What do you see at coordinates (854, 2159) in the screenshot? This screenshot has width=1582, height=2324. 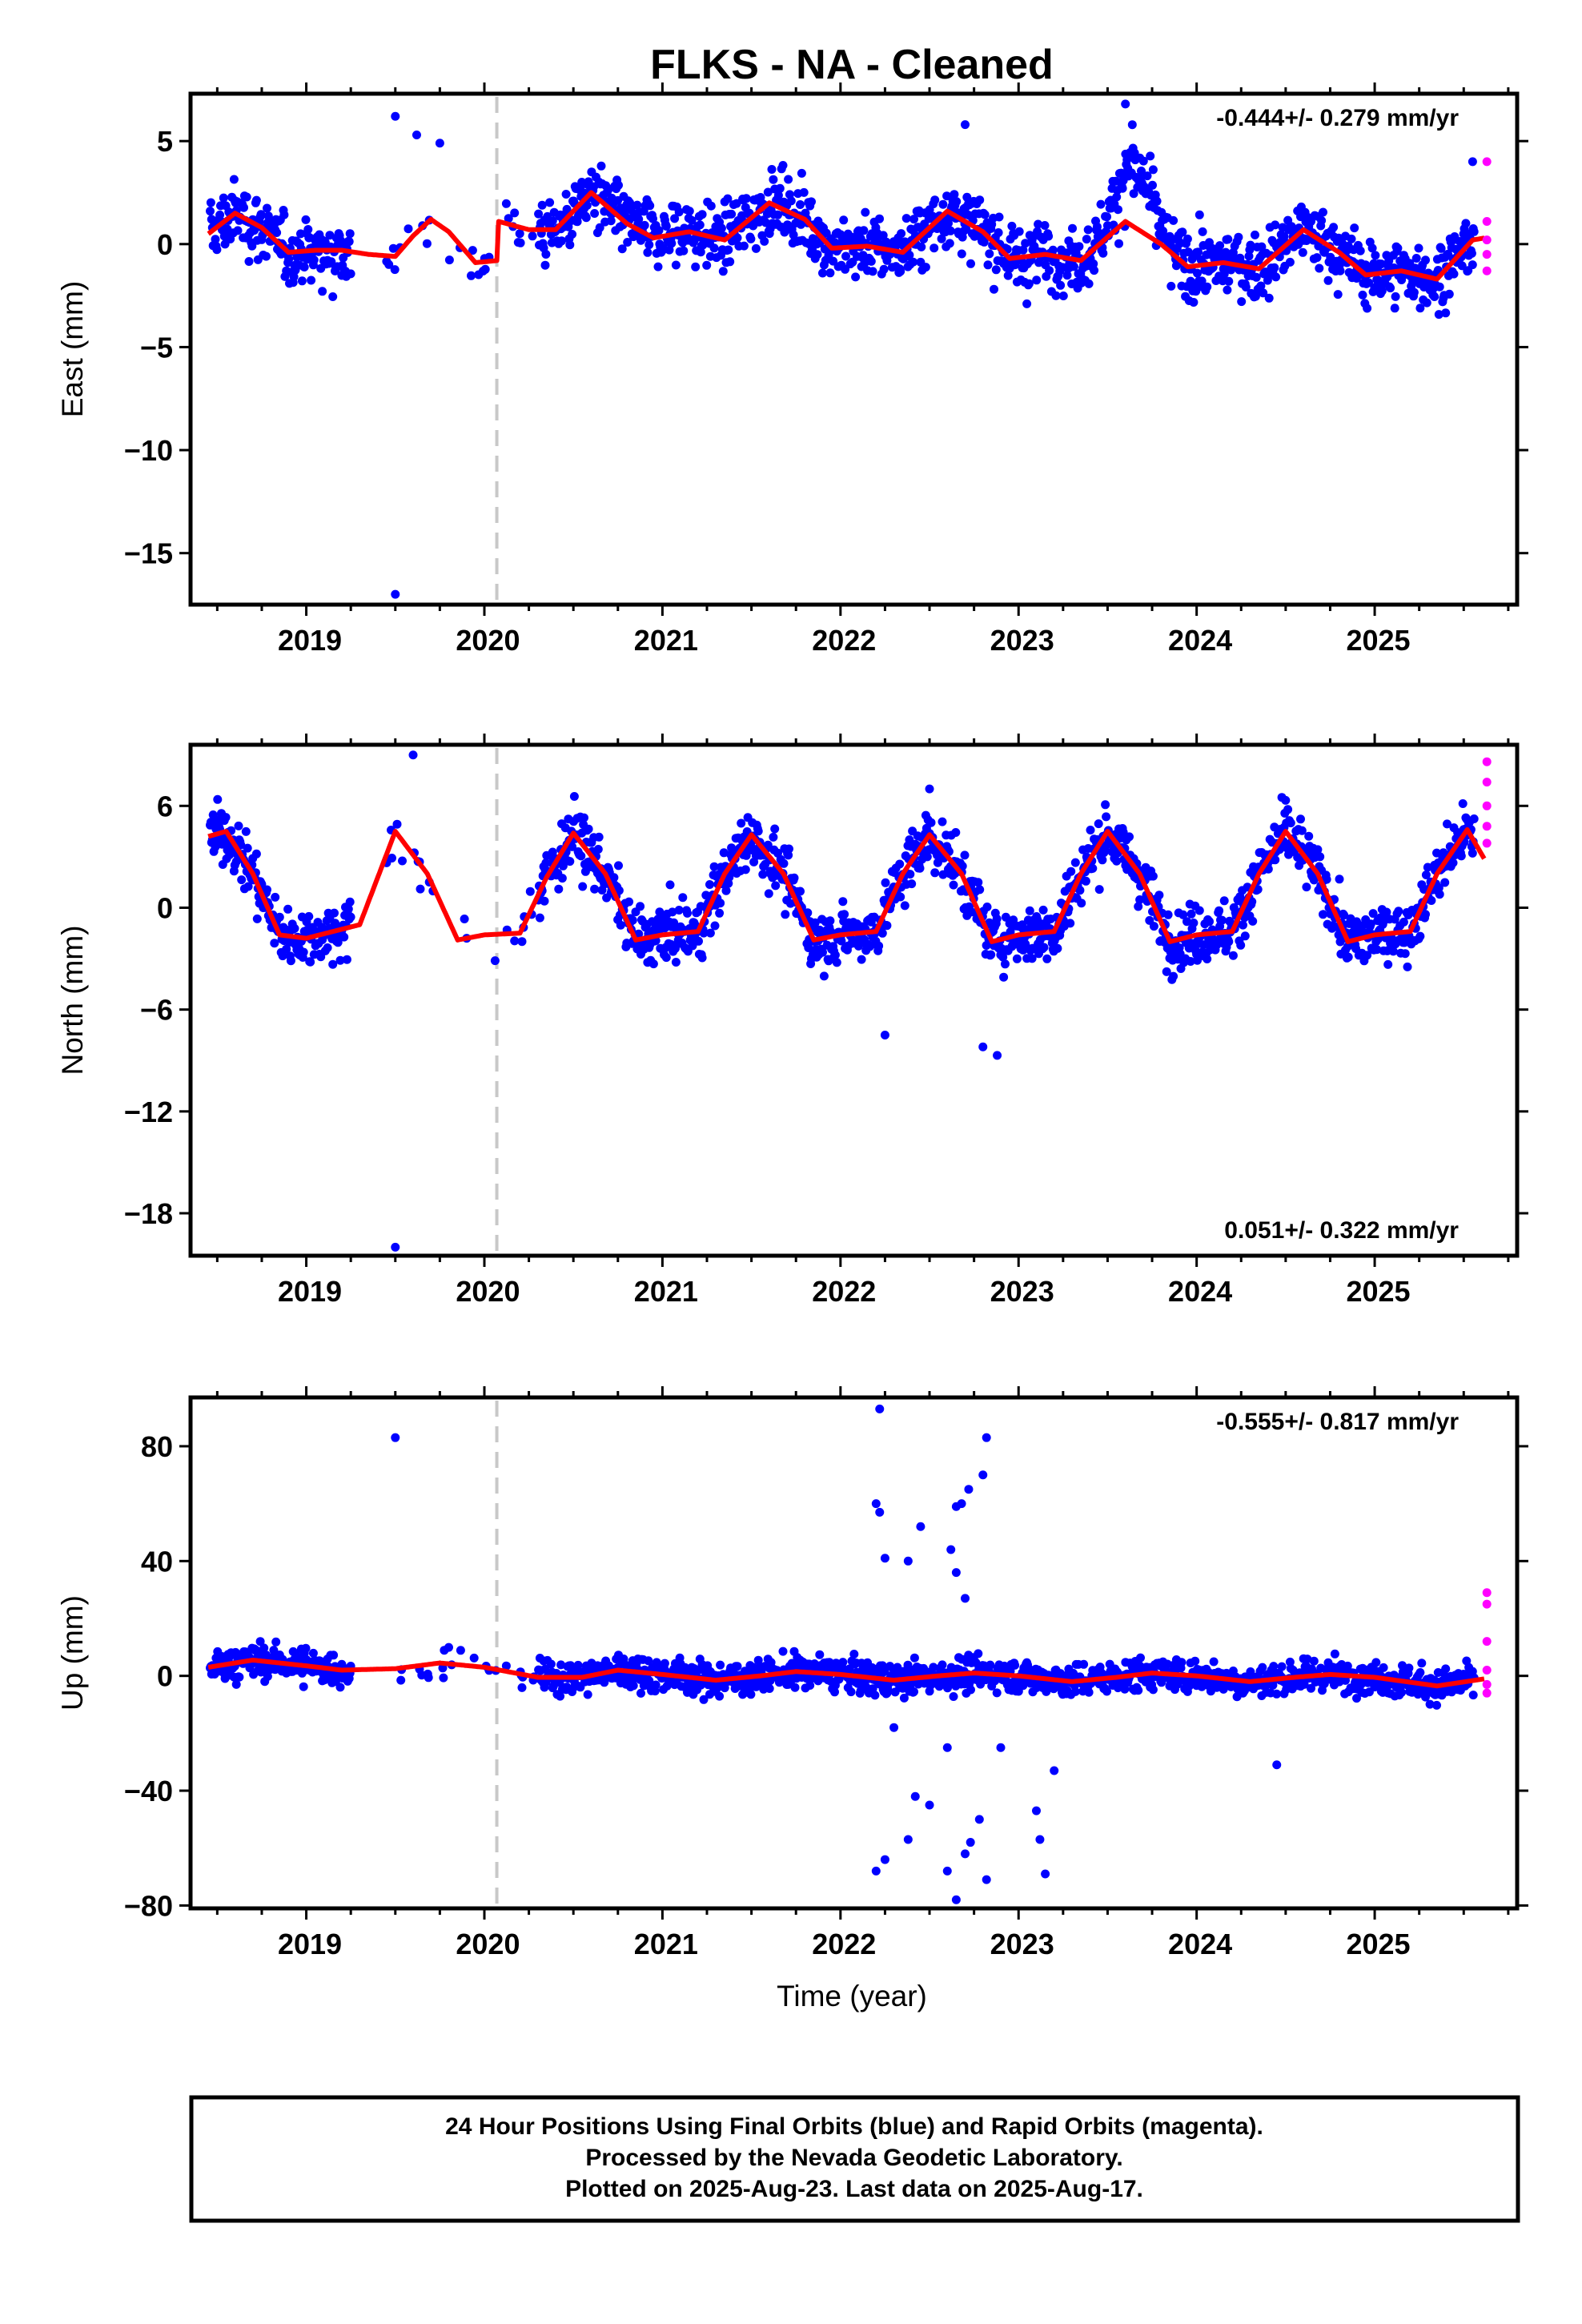 I see `footer-border` at bounding box center [854, 2159].